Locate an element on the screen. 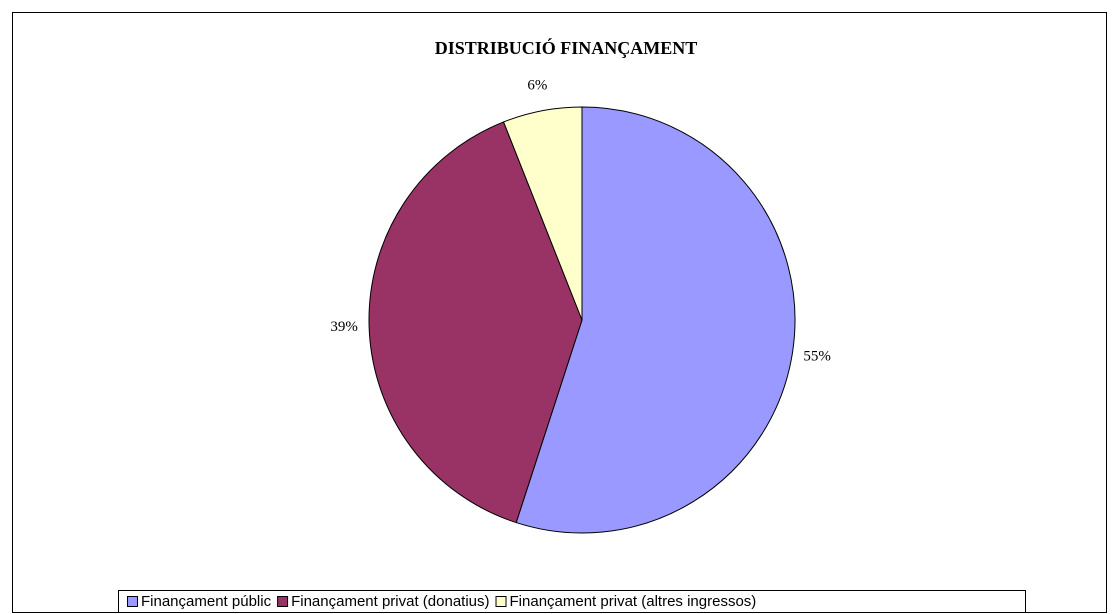 The image size is (1119, 614). legend-label: Finançament privat (altres ingressos) is located at coordinates (633, 601).